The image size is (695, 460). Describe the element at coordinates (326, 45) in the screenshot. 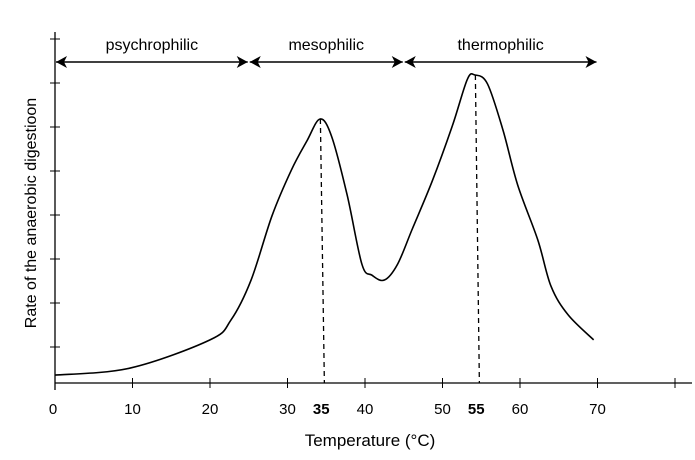

I see `range-label: mesophilic` at that location.